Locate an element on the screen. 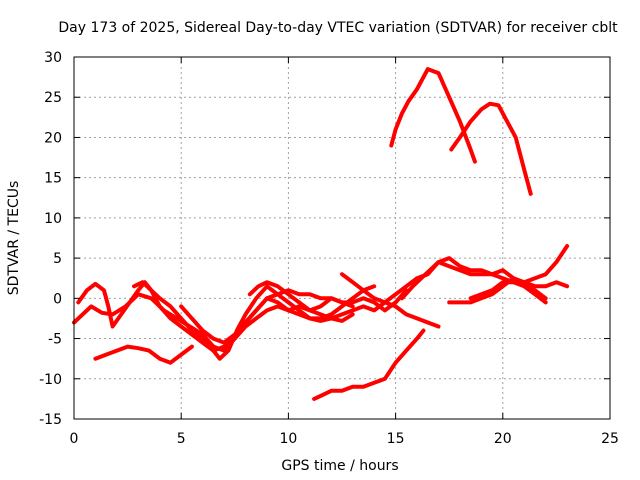  y-axis-label: SDTVAR / TECUs is located at coordinates (14, 238).